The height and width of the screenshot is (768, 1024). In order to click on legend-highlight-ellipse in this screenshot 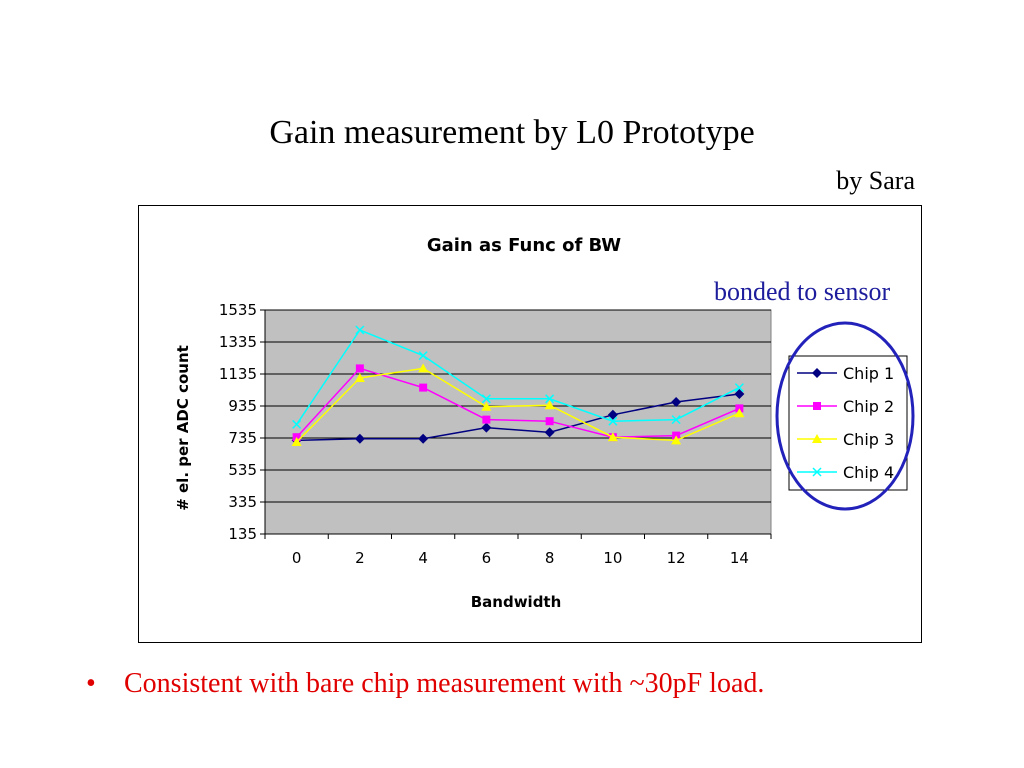, I will do `click(845, 416)`.